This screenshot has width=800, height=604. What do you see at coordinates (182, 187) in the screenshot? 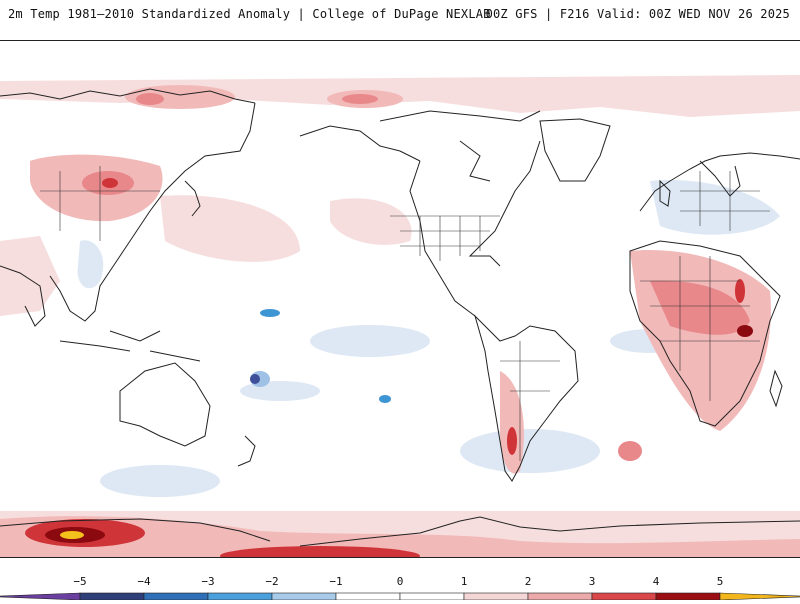
I see `coast-east-asia` at bounding box center [182, 187].